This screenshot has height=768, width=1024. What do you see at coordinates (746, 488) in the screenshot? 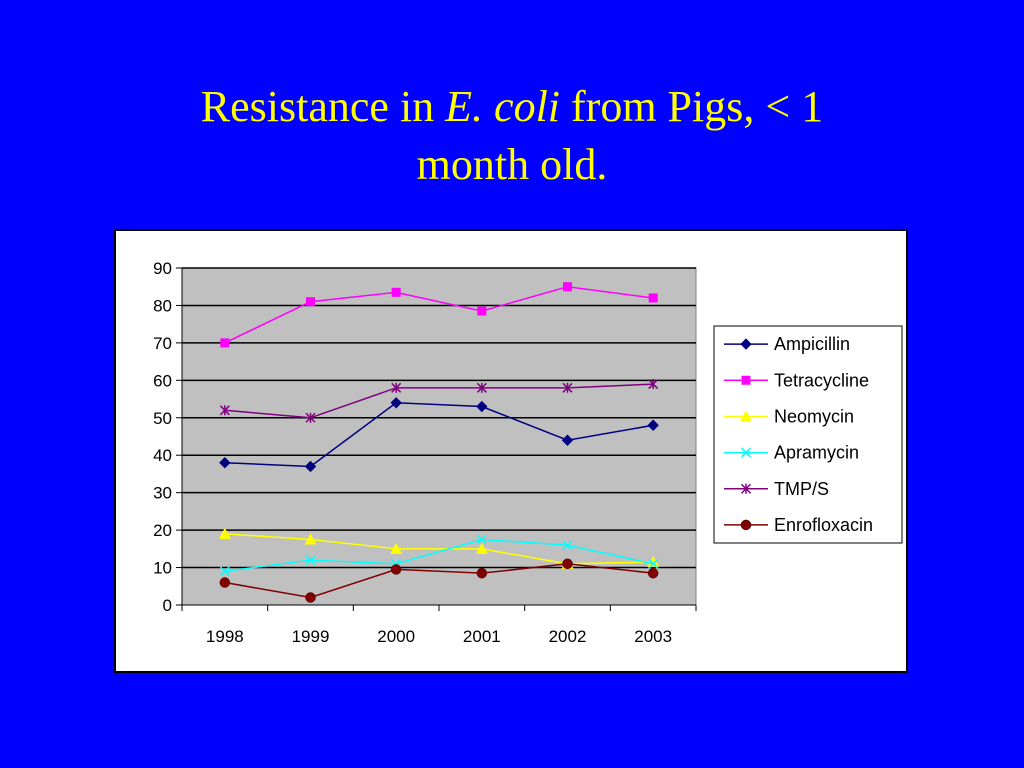
I see `legend-marker-tmp-s` at bounding box center [746, 488].